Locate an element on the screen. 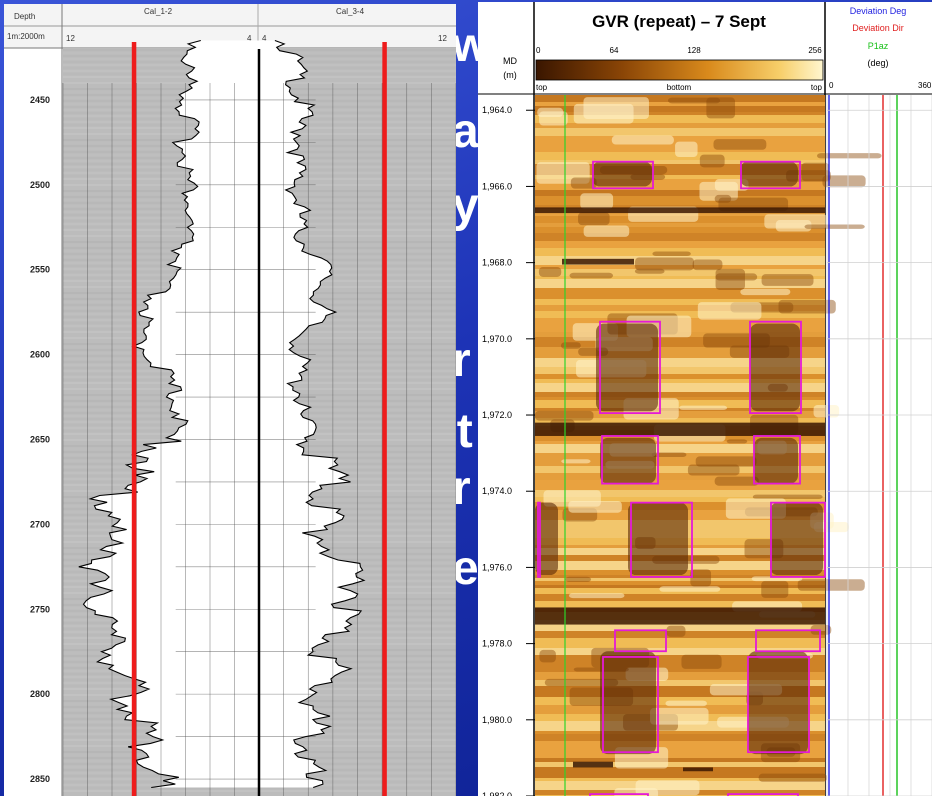 The image size is (932, 796). depth-header-label: Depth is located at coordinates (24, 16).